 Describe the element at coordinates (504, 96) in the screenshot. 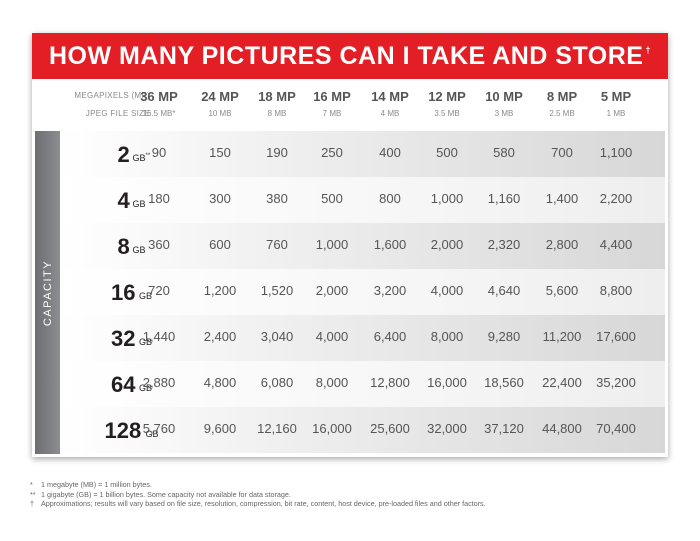

I see `column-mp: 10 MP` at that location.